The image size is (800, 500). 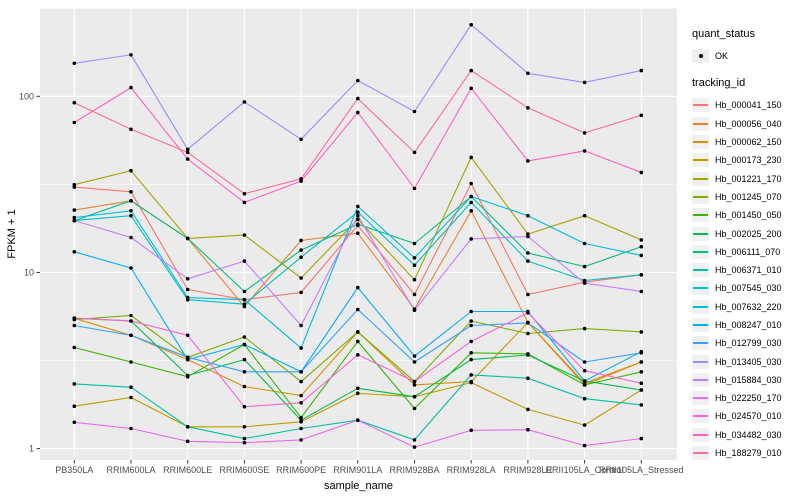 I want to click on legend-item-ok: OK, so click(x=745, y=56).